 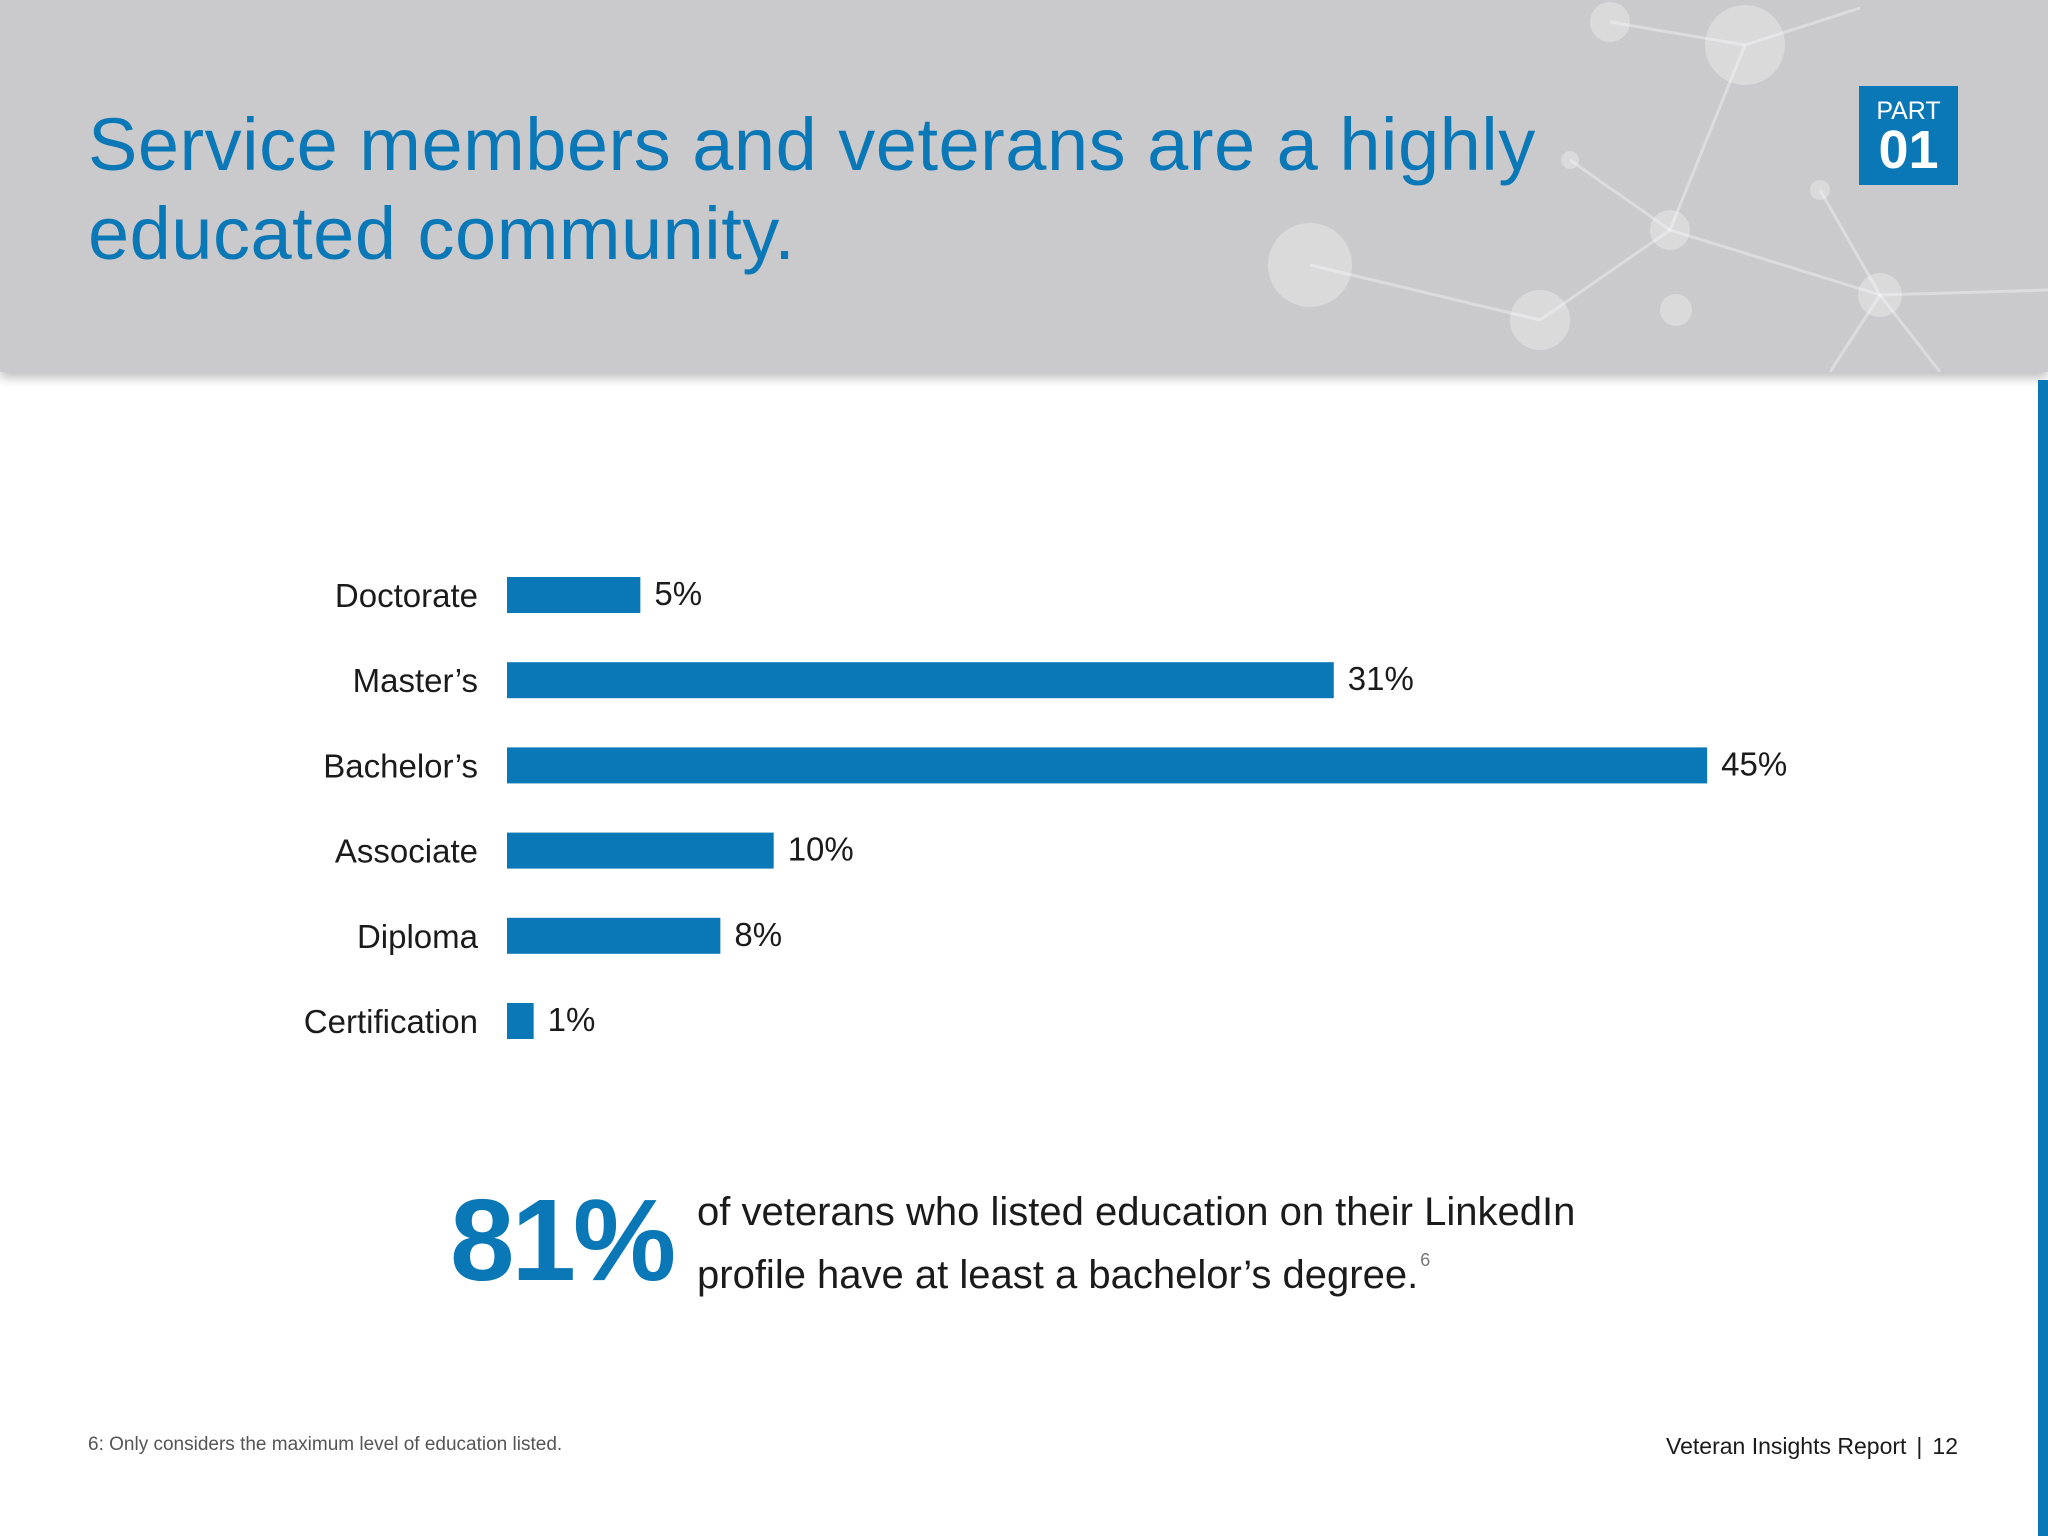 I want to click on category-label: Associate, so click(x=406, y=851).